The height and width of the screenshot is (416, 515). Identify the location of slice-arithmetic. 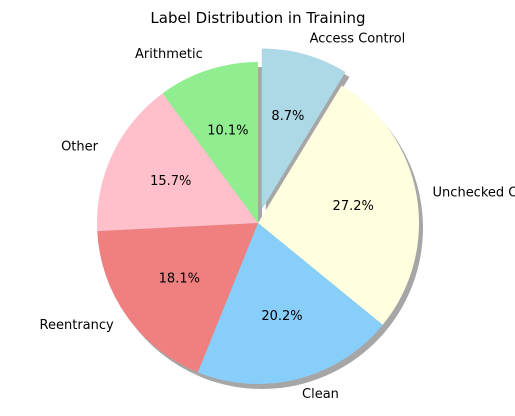
(210, 142).